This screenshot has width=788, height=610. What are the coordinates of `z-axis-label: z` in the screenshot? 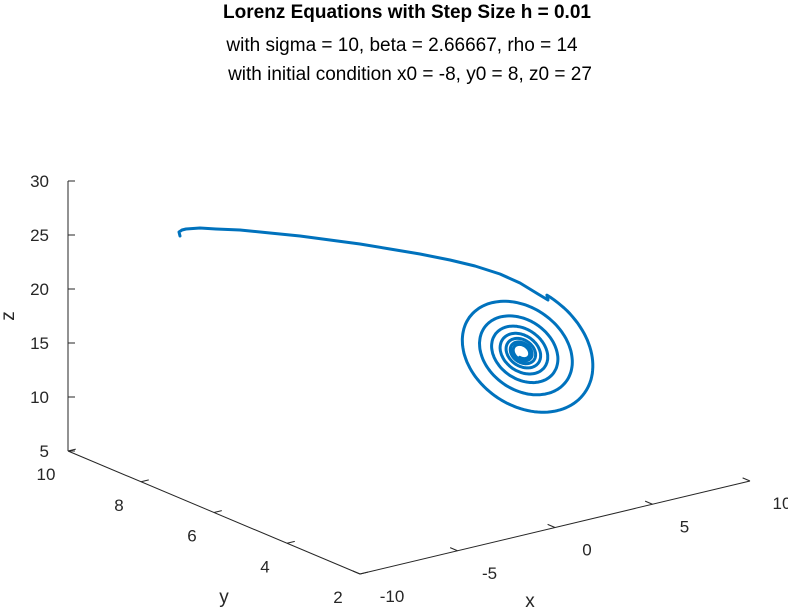 It's located at (9, 316).